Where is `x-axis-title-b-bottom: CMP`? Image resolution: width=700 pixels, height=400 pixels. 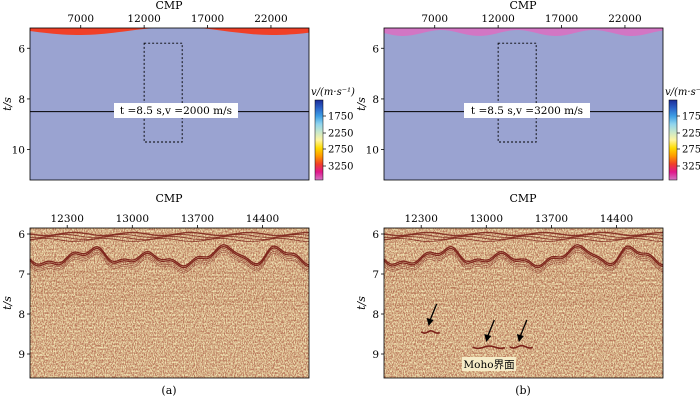 x-axis-title-b-bottom: CMP is located at coordinates (523, 198).